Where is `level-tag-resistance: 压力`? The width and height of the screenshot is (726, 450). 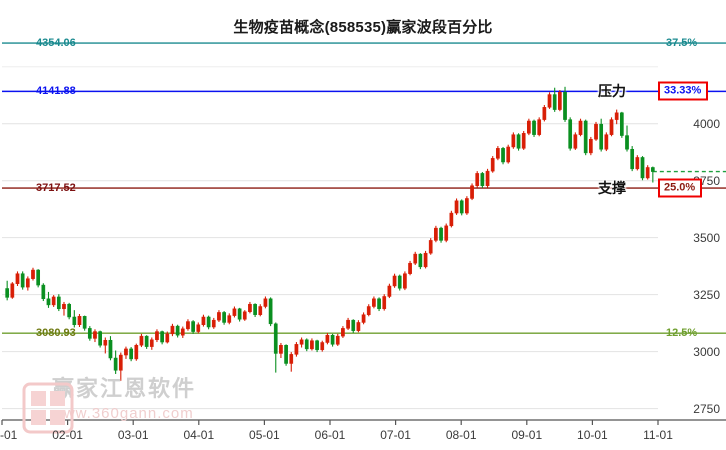
level-tag-resistance: 压力 is located at coordinates (612, 91).